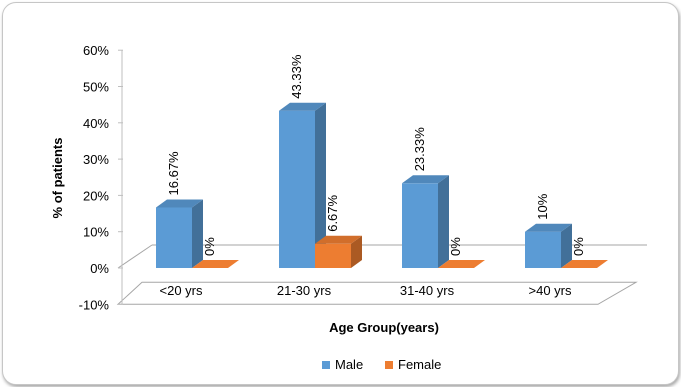 This screenshot has height=387, width=681. Describe the element at coordinates (101, 177) in the screenshot. I see `y-axis-ticks: -10% 0% 10% 20% 30% 40% 50% 60%` at that location.